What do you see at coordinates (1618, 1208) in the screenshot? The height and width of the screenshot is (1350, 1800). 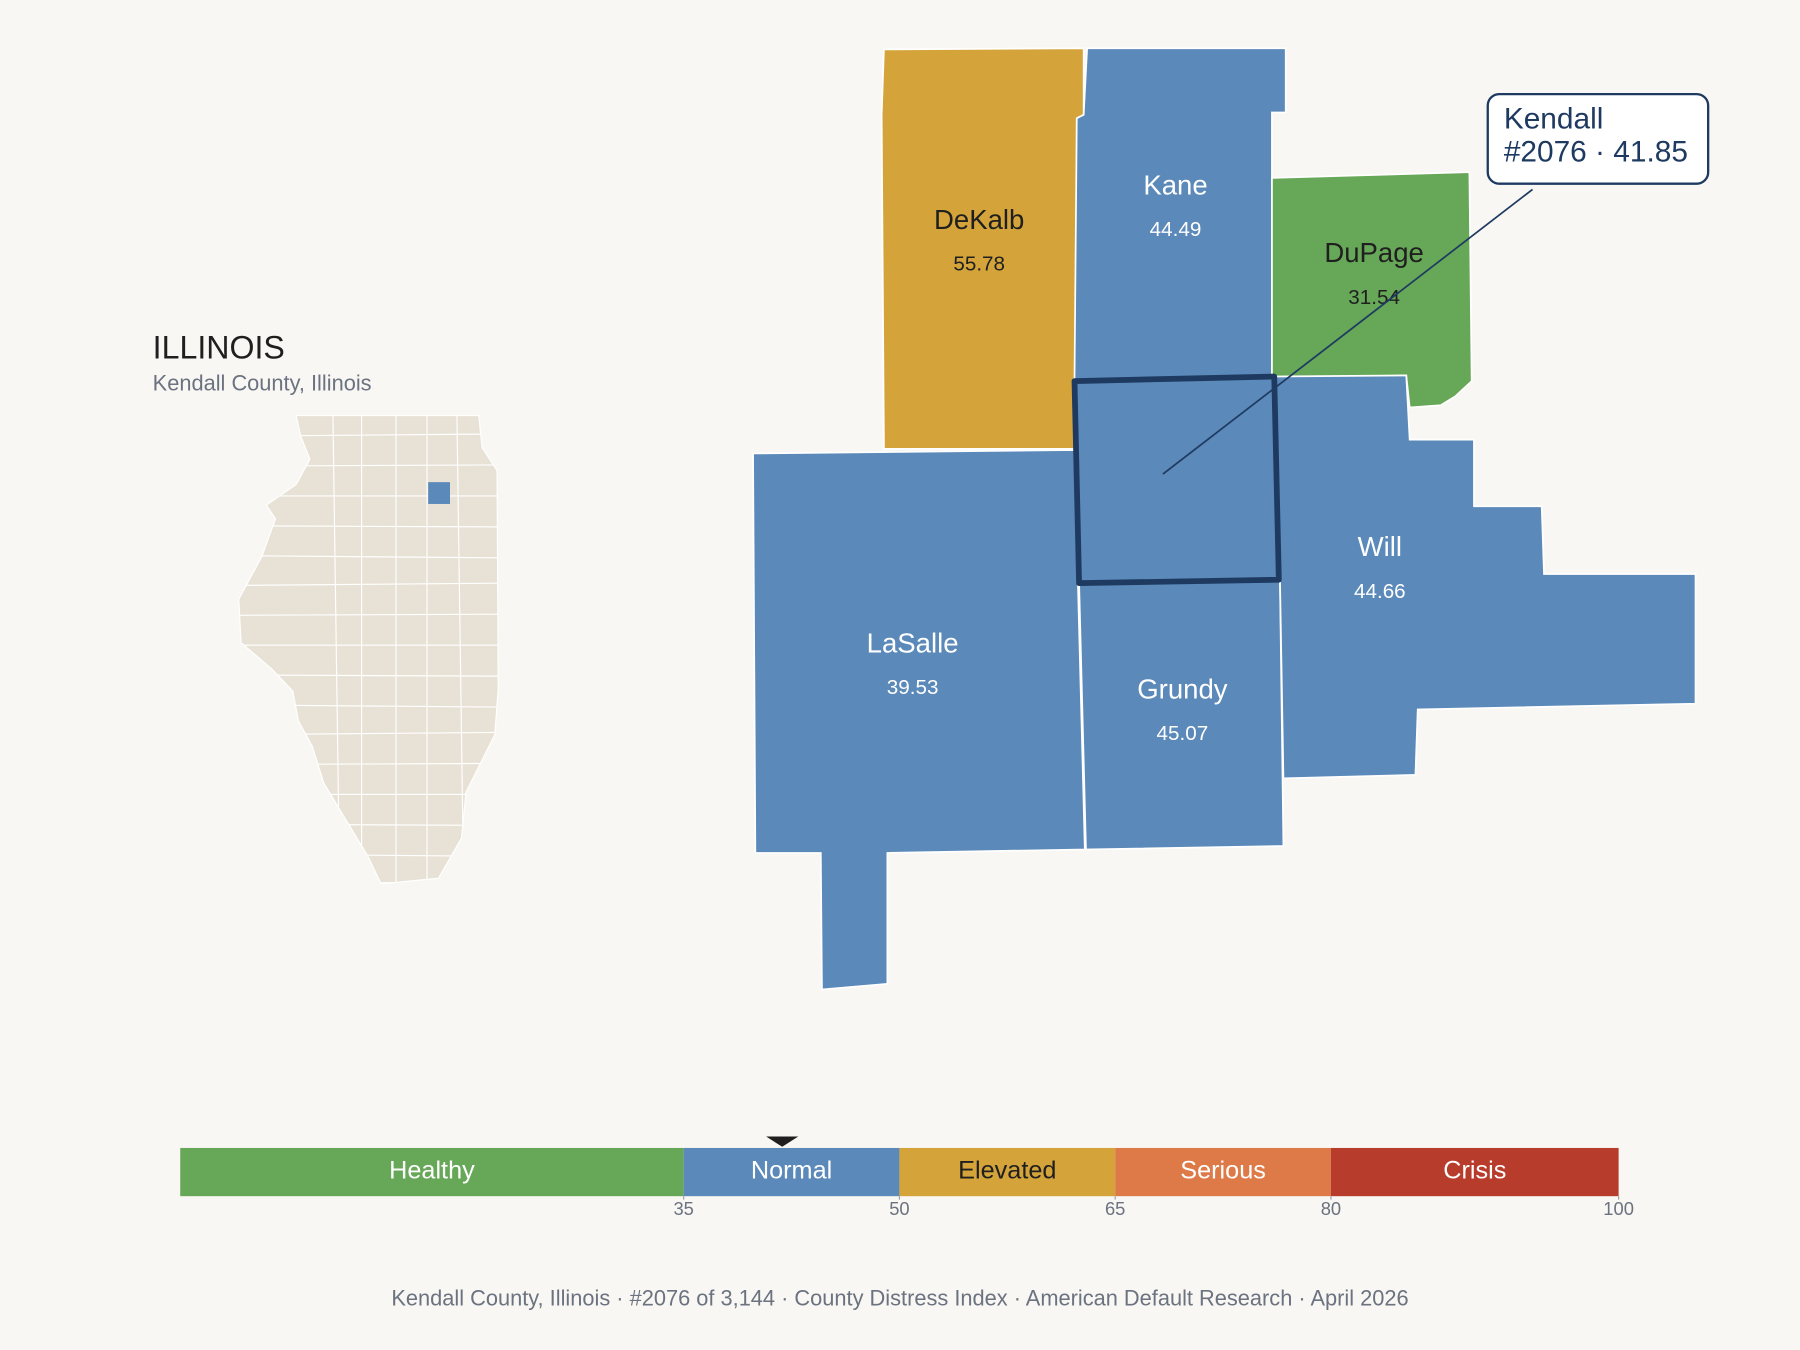 I see `scale-tick-label: 100` at bounding box center [1618, 1208].